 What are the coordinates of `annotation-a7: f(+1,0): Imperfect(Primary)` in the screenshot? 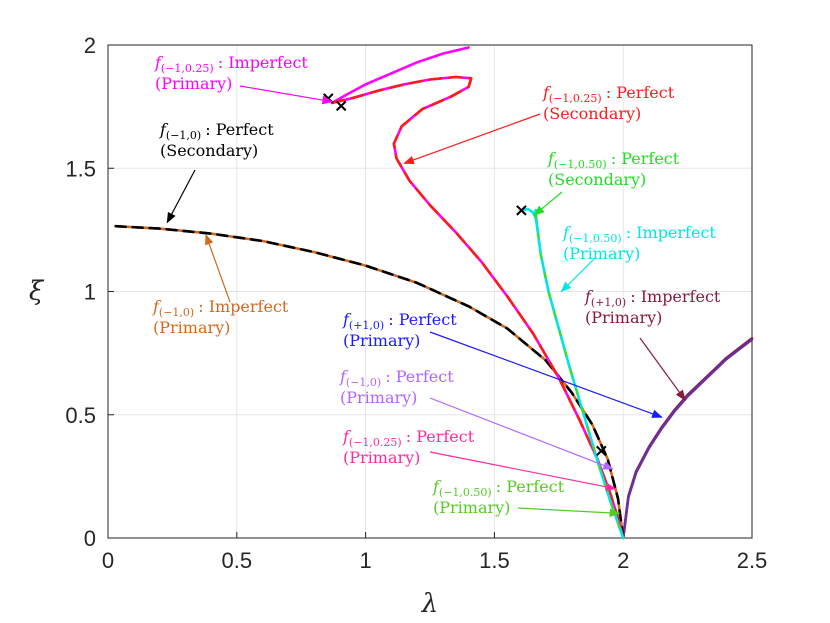 It's located at (652, 307).